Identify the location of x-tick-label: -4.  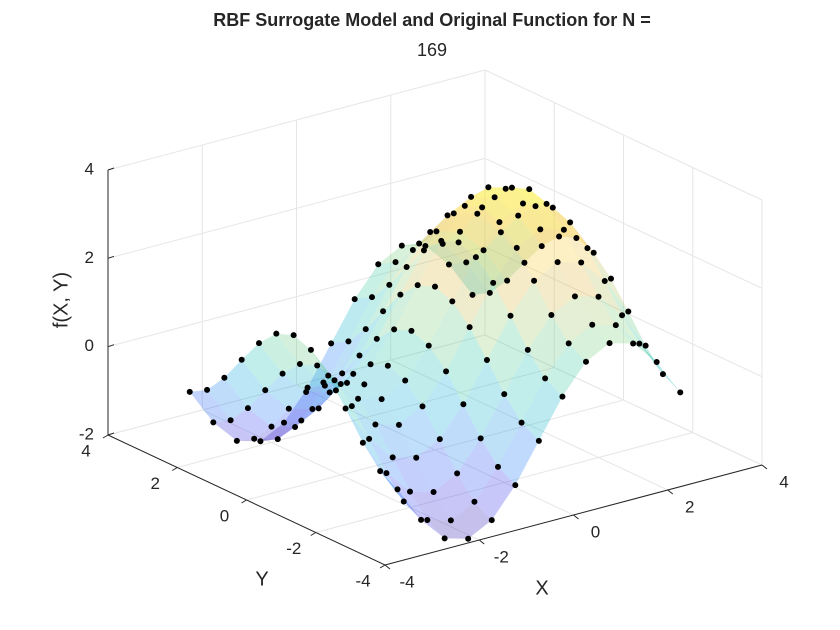
(406, 581).